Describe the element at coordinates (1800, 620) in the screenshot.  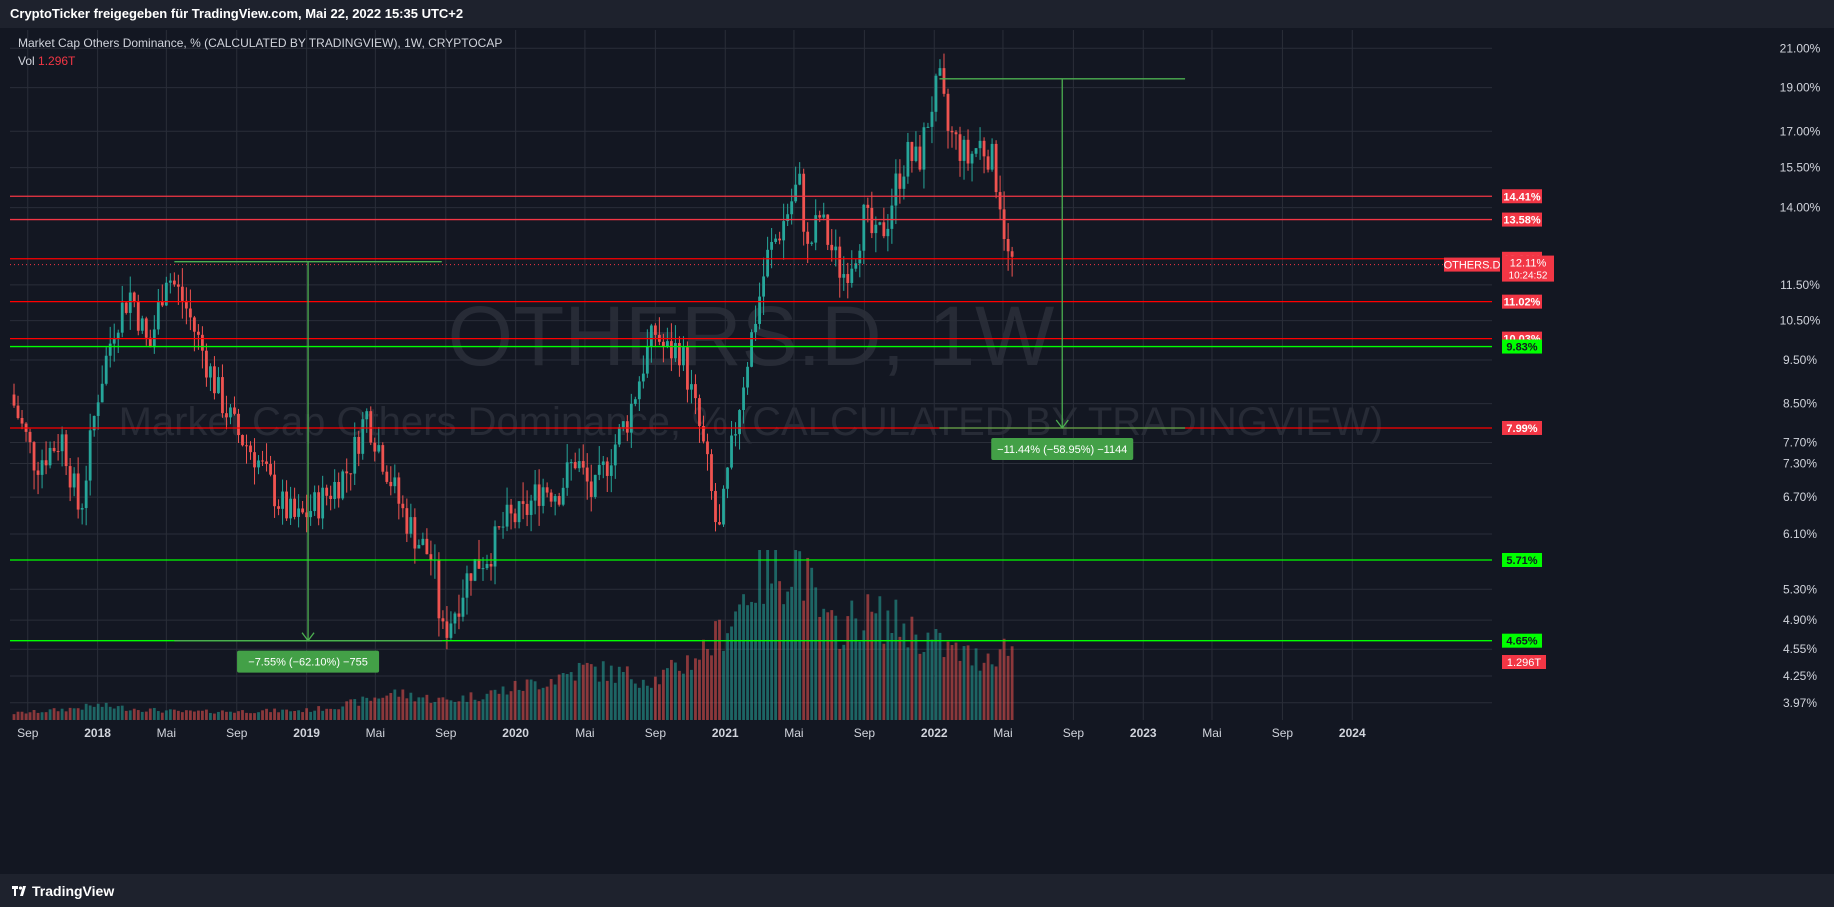
I see `price-axis-tick: 4.90%` at that location.